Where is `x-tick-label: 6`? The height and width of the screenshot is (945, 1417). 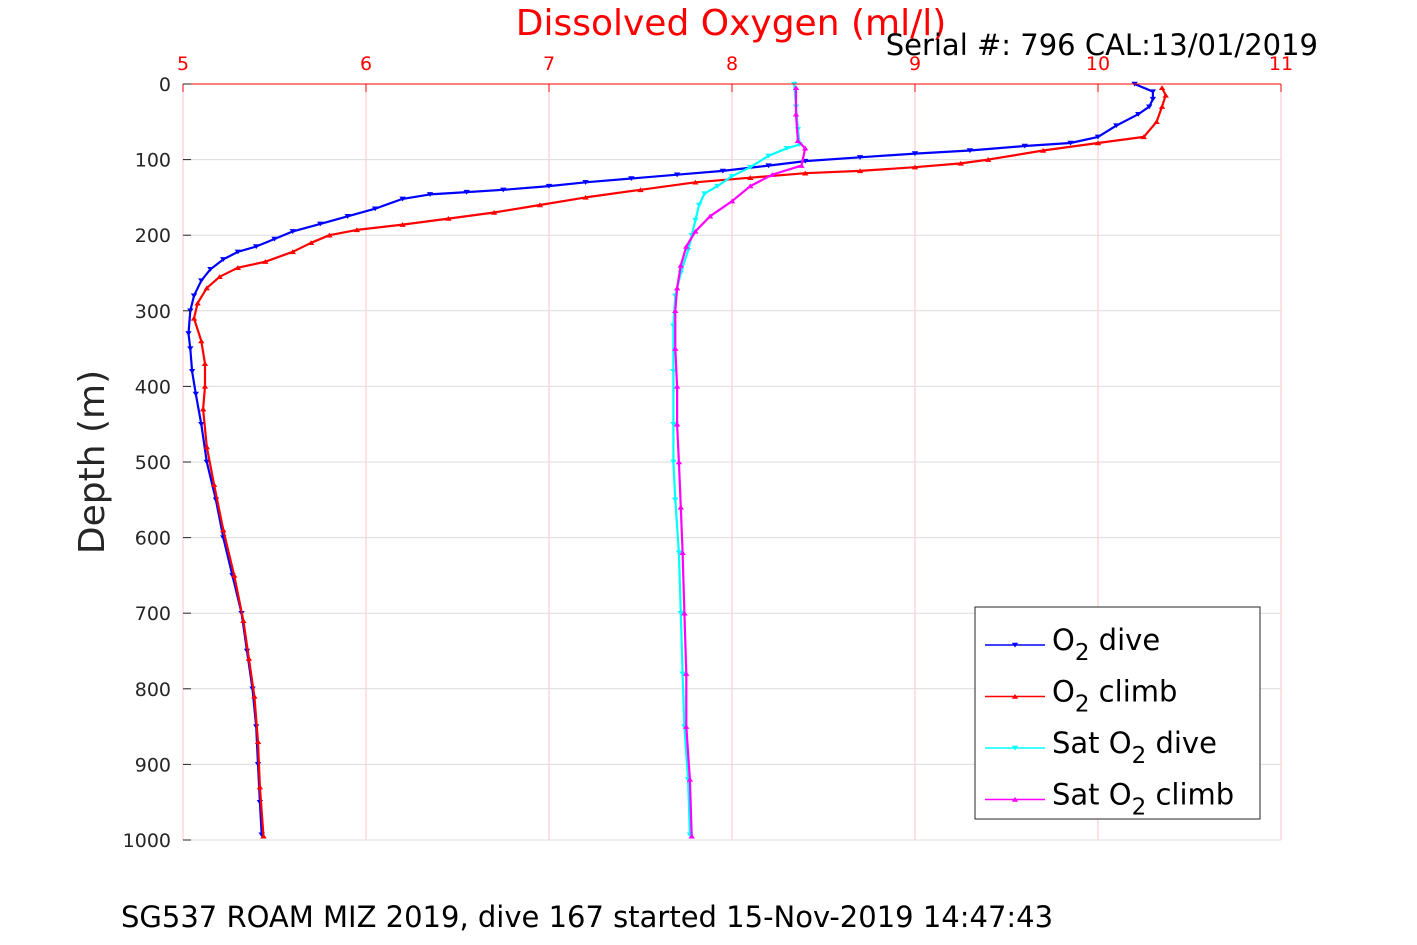
x-tick-label: 6 is located at coordinates (366, 64).